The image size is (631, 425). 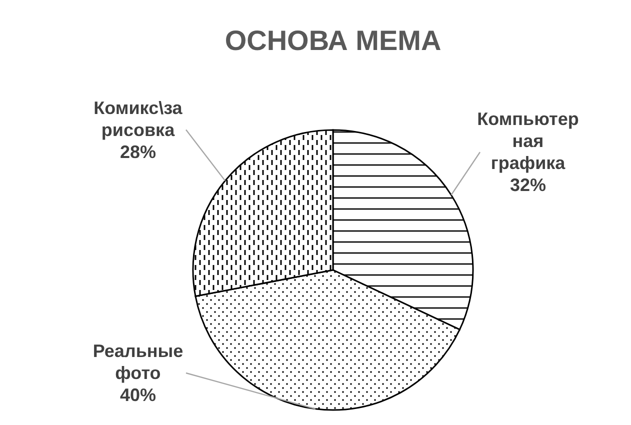 What do you see at coordinates (139, 119) in the screenshot?
I see `slice-label: Комикс\зарисовка` at bounding box center [139, 119].